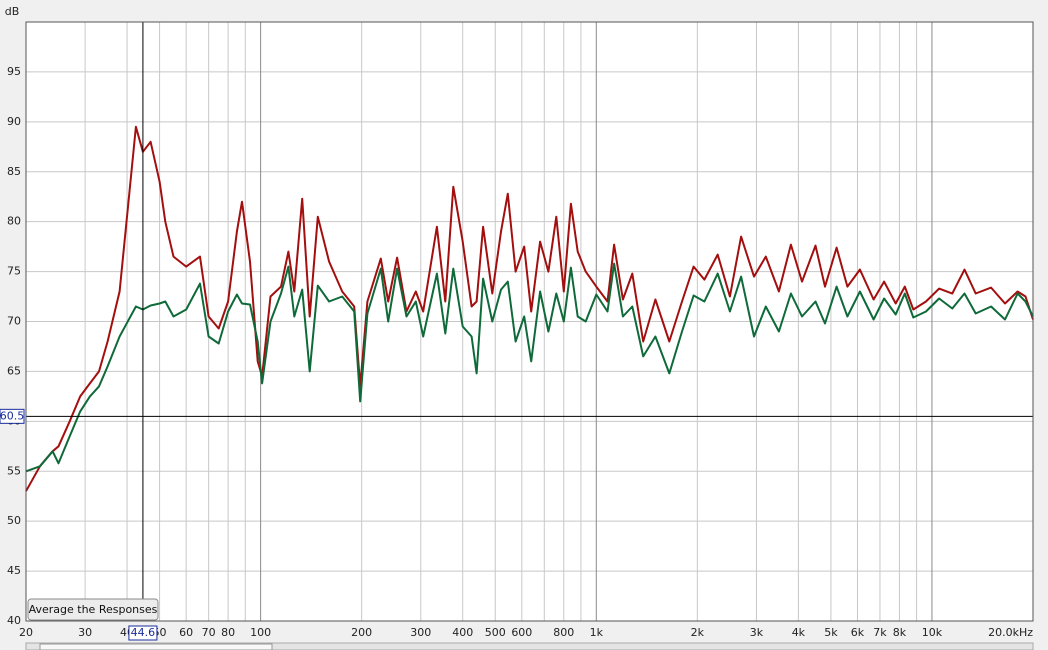 The height and width of the screenshot is (650, 1048). I want to click on x-tick-label: 5k, so click(831, 632).